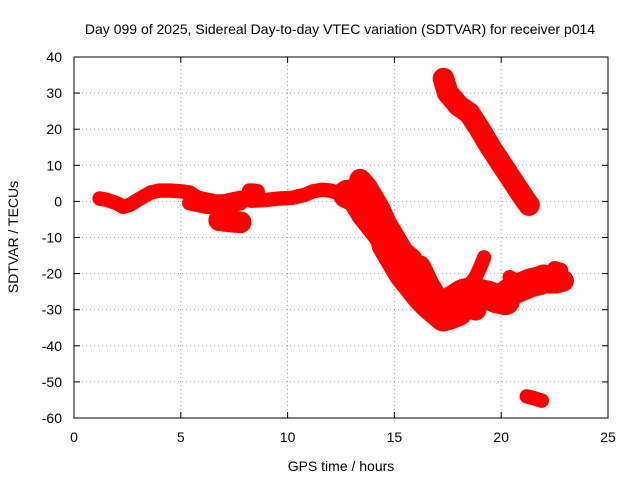 This screenshot has width=640, height=480. Describe the element at coordinates (341, 466) in the screenshot. I see `x-axis-label: GPS time / hours` at that location.